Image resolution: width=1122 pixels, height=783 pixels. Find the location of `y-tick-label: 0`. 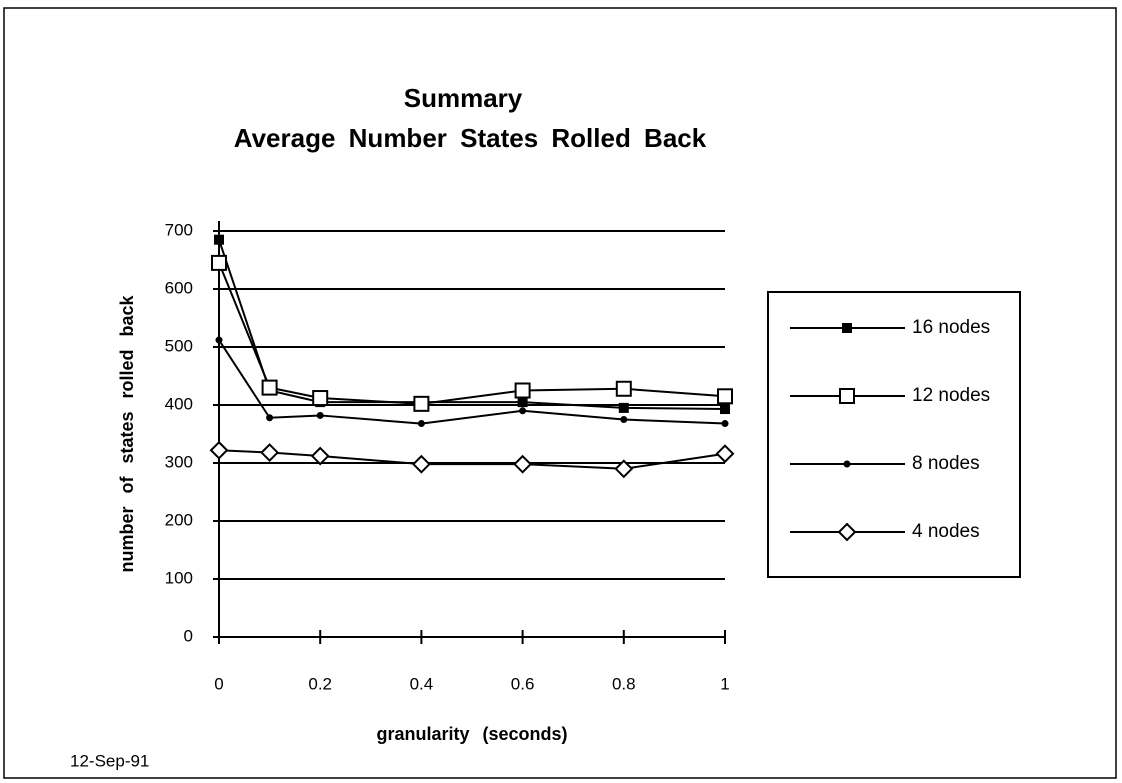

y-tick-label: 0 is located at coordinates (188, 635).